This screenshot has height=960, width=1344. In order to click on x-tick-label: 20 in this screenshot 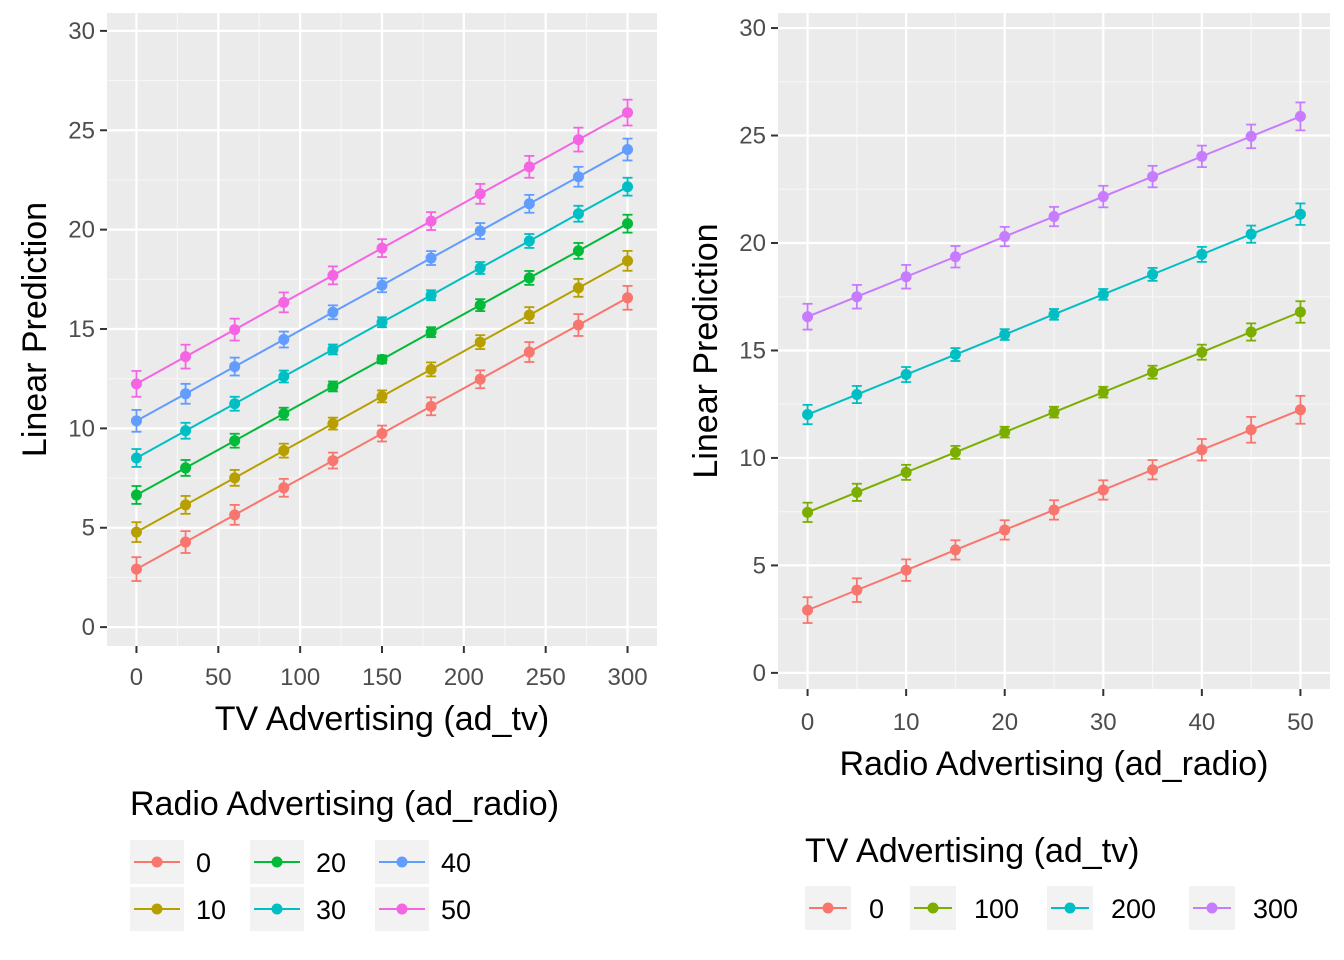, I will do `click(1004, 722)`.